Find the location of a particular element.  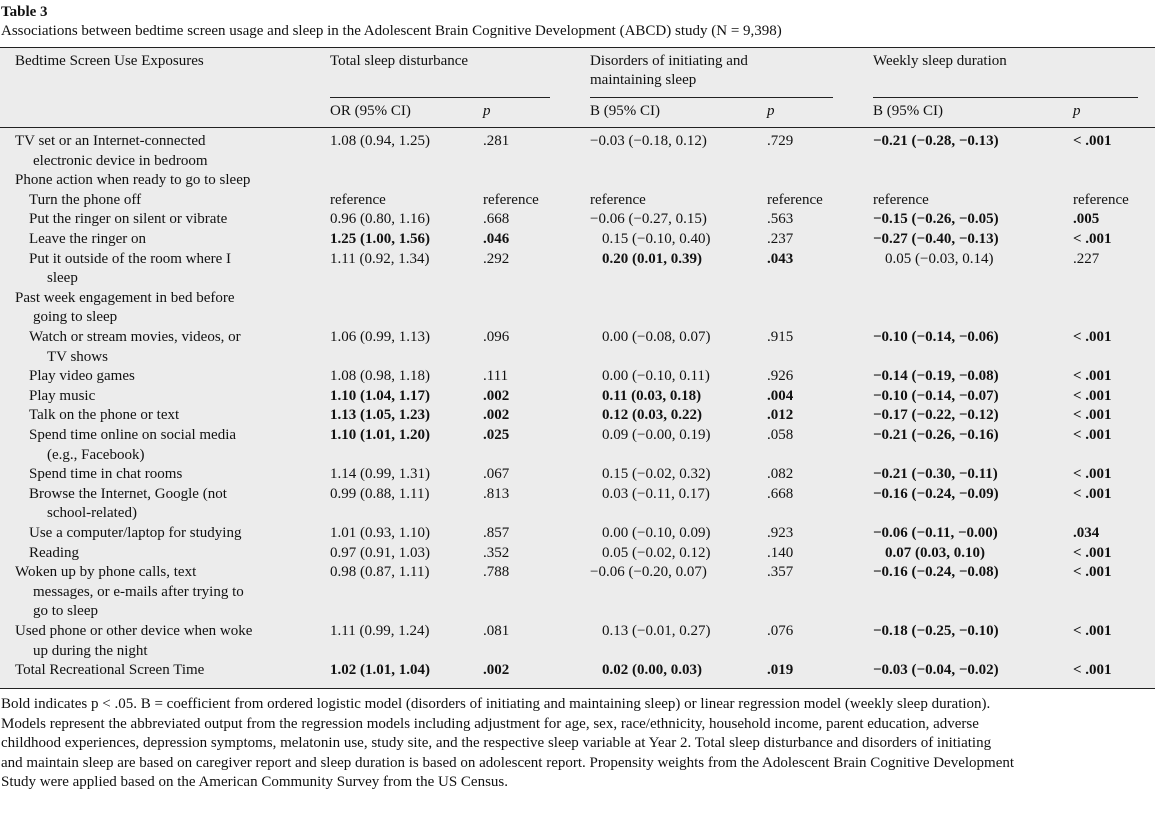

cell: 0.00 (−0.08, 0.07) is located at coordinates (656, 337).